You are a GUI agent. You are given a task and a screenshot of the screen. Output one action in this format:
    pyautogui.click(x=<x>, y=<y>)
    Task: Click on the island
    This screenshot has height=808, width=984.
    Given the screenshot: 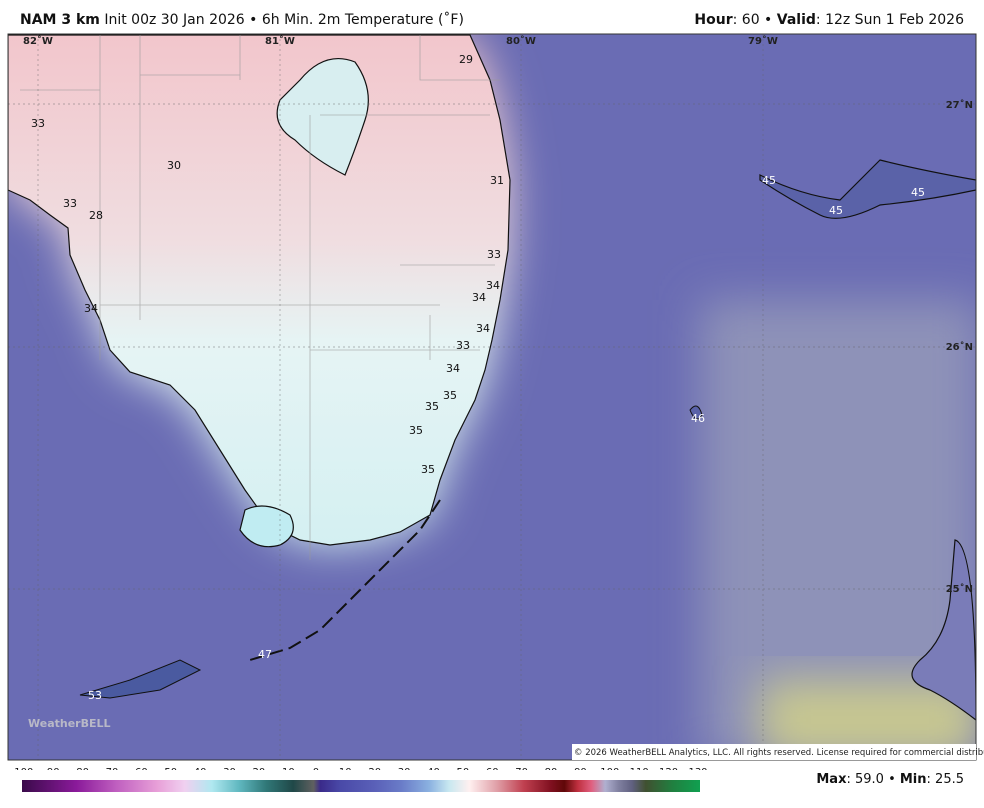 What is the action you would take?
    pyautogui.click(x=696, y=412)
    